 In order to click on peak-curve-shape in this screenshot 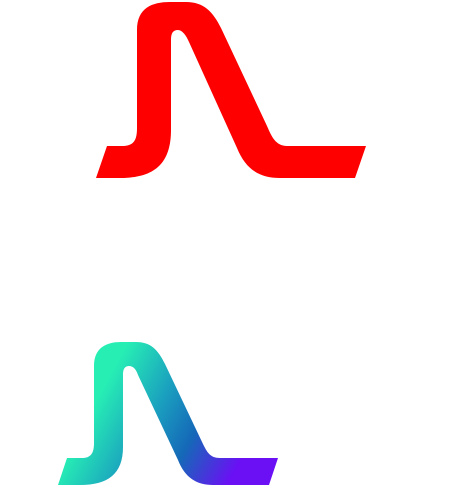, I will do `click(168, 413)`.